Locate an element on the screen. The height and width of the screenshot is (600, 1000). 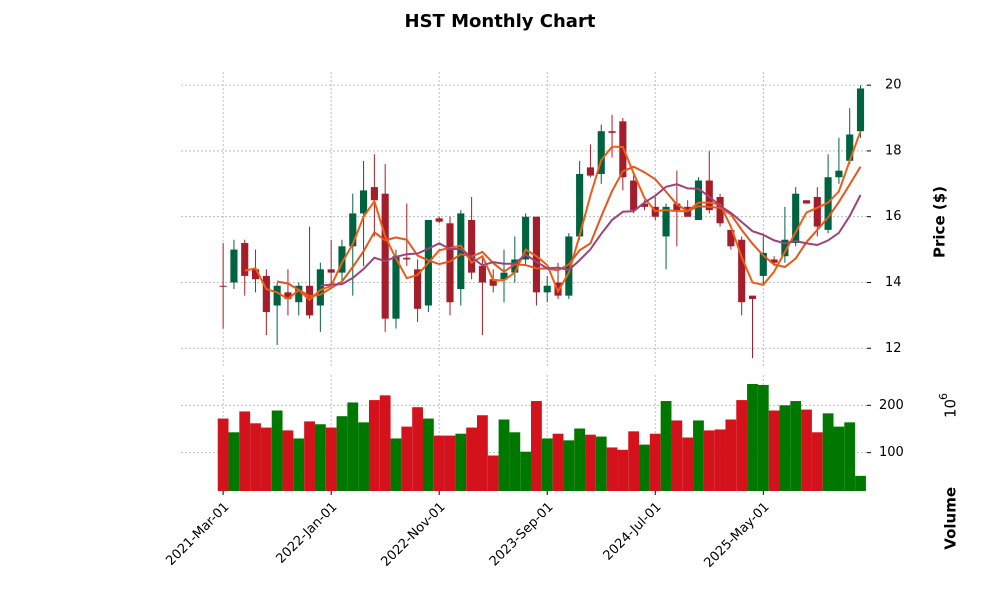
y-tick-label: 20 is located at coordinates (893, 85).